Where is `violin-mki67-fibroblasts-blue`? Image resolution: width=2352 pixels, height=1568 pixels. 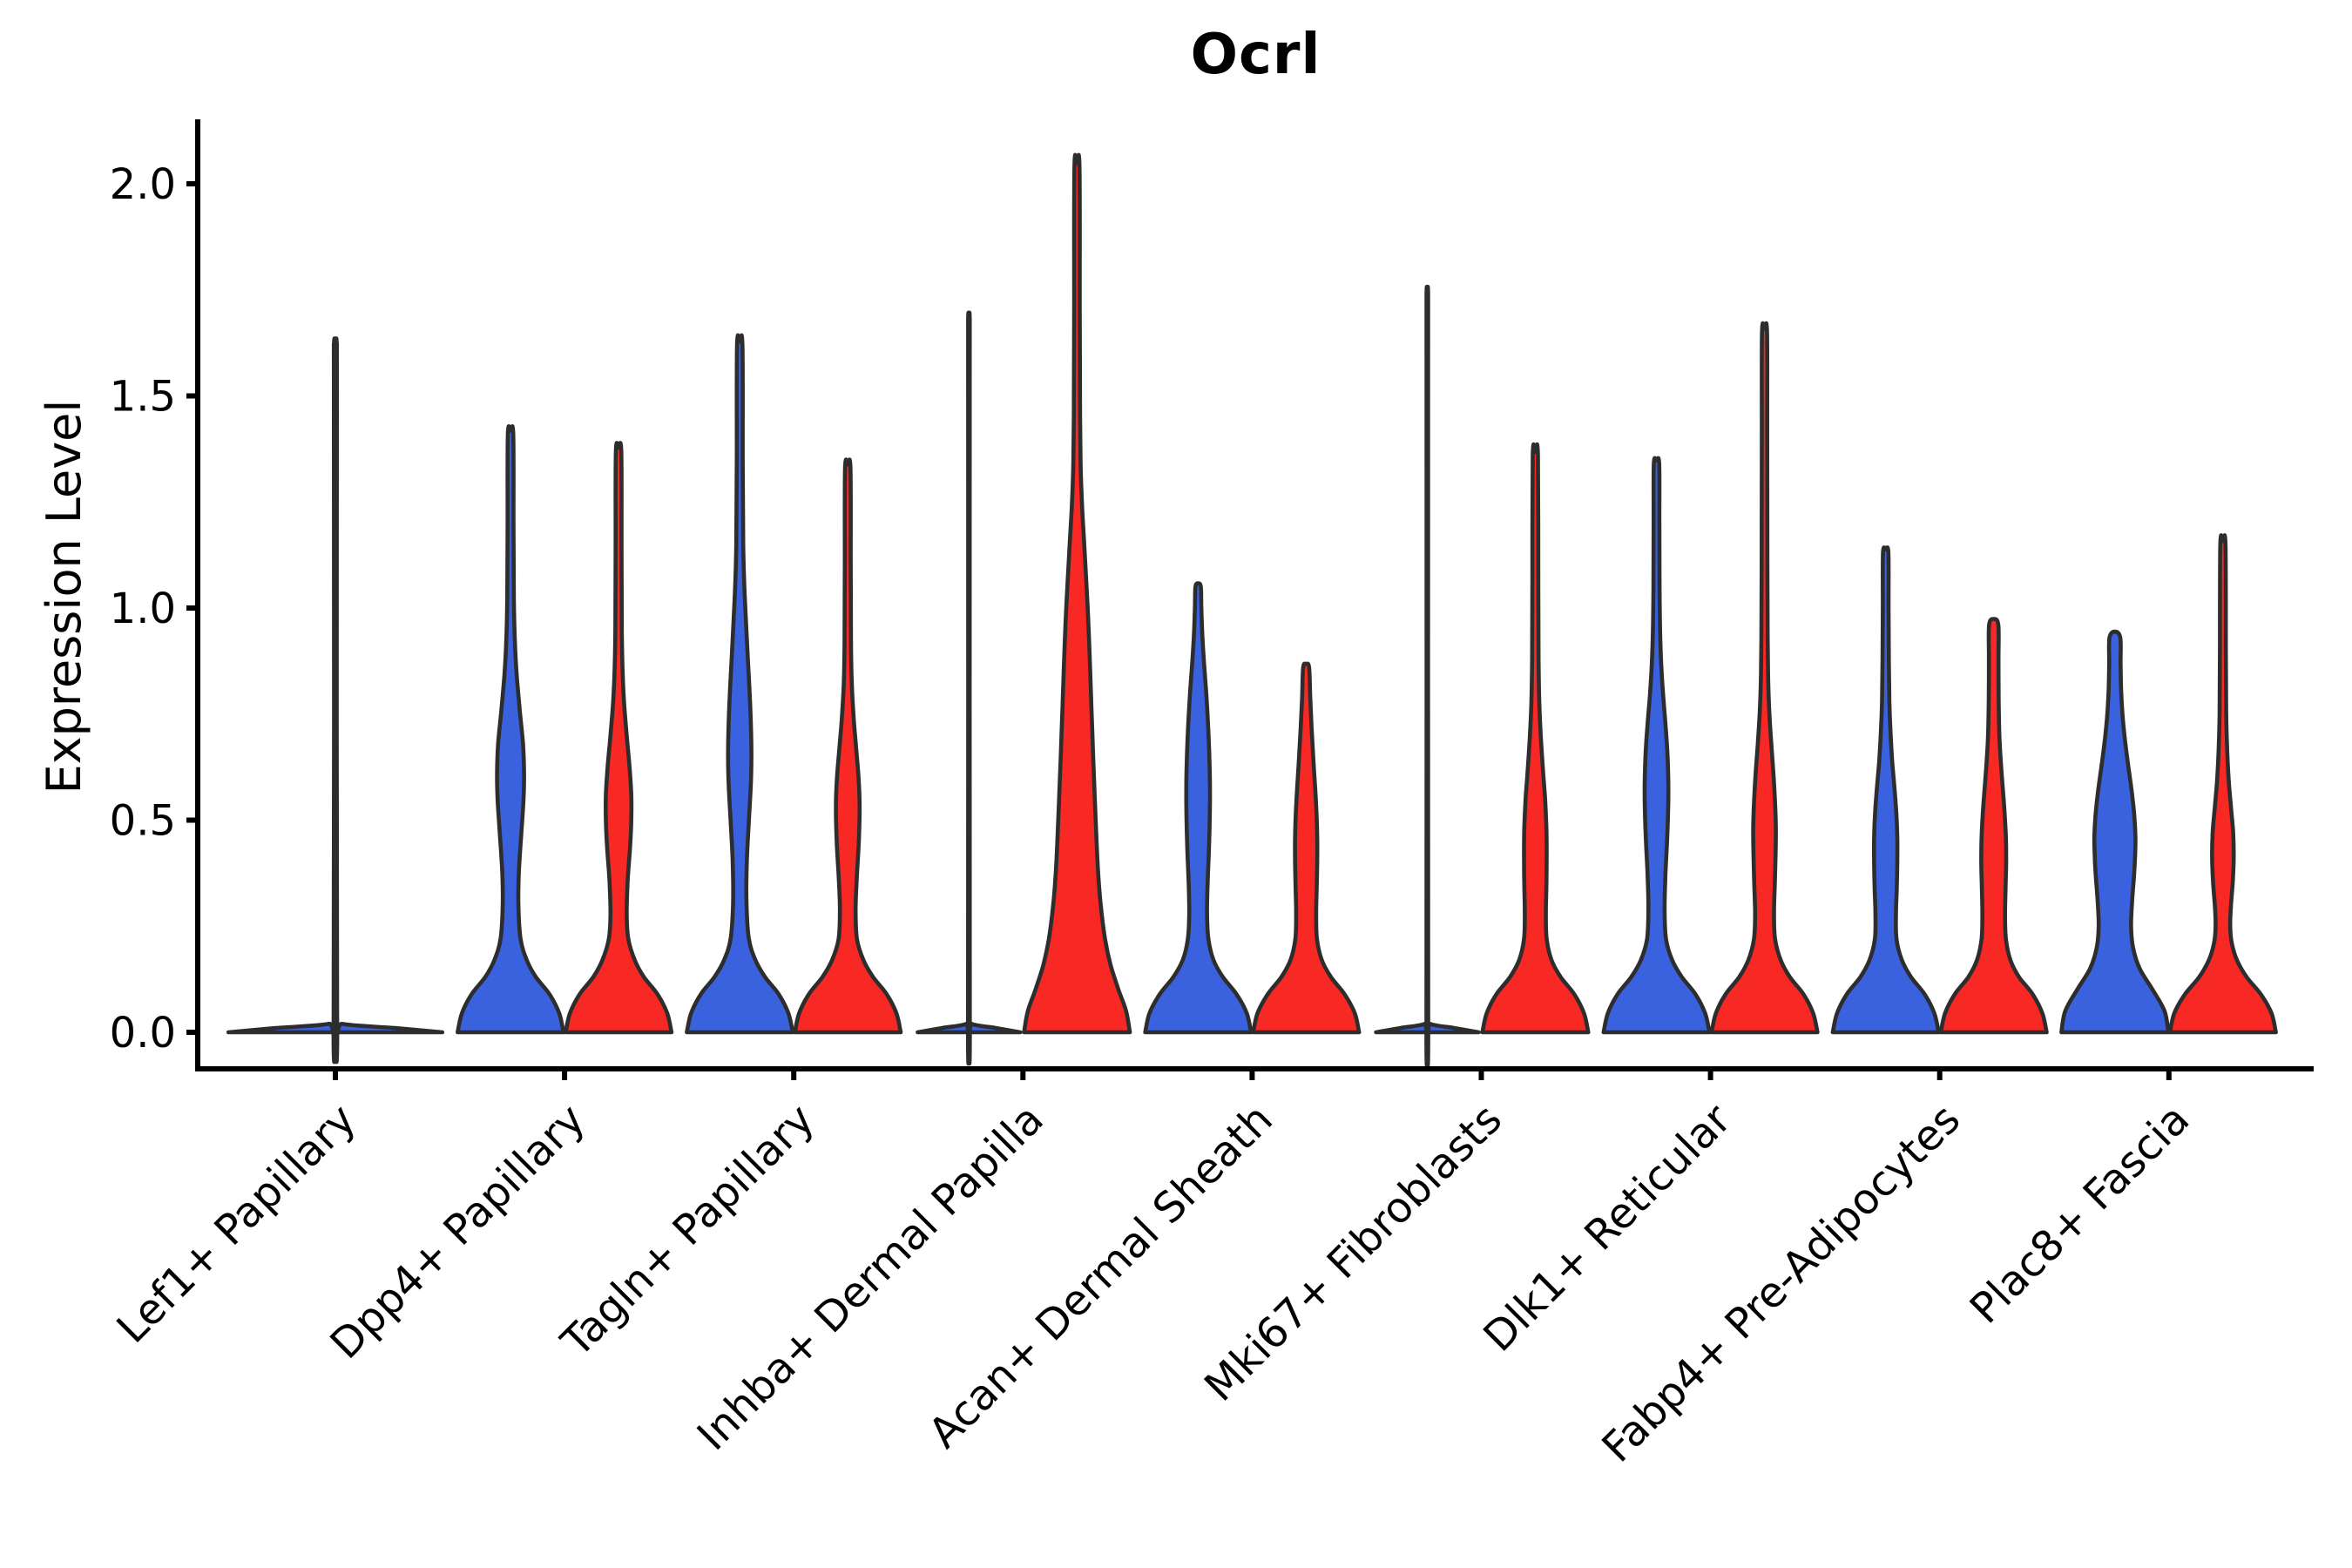
violin-mki67-fibroblasts-blue is located at coordinates (1428, 675).